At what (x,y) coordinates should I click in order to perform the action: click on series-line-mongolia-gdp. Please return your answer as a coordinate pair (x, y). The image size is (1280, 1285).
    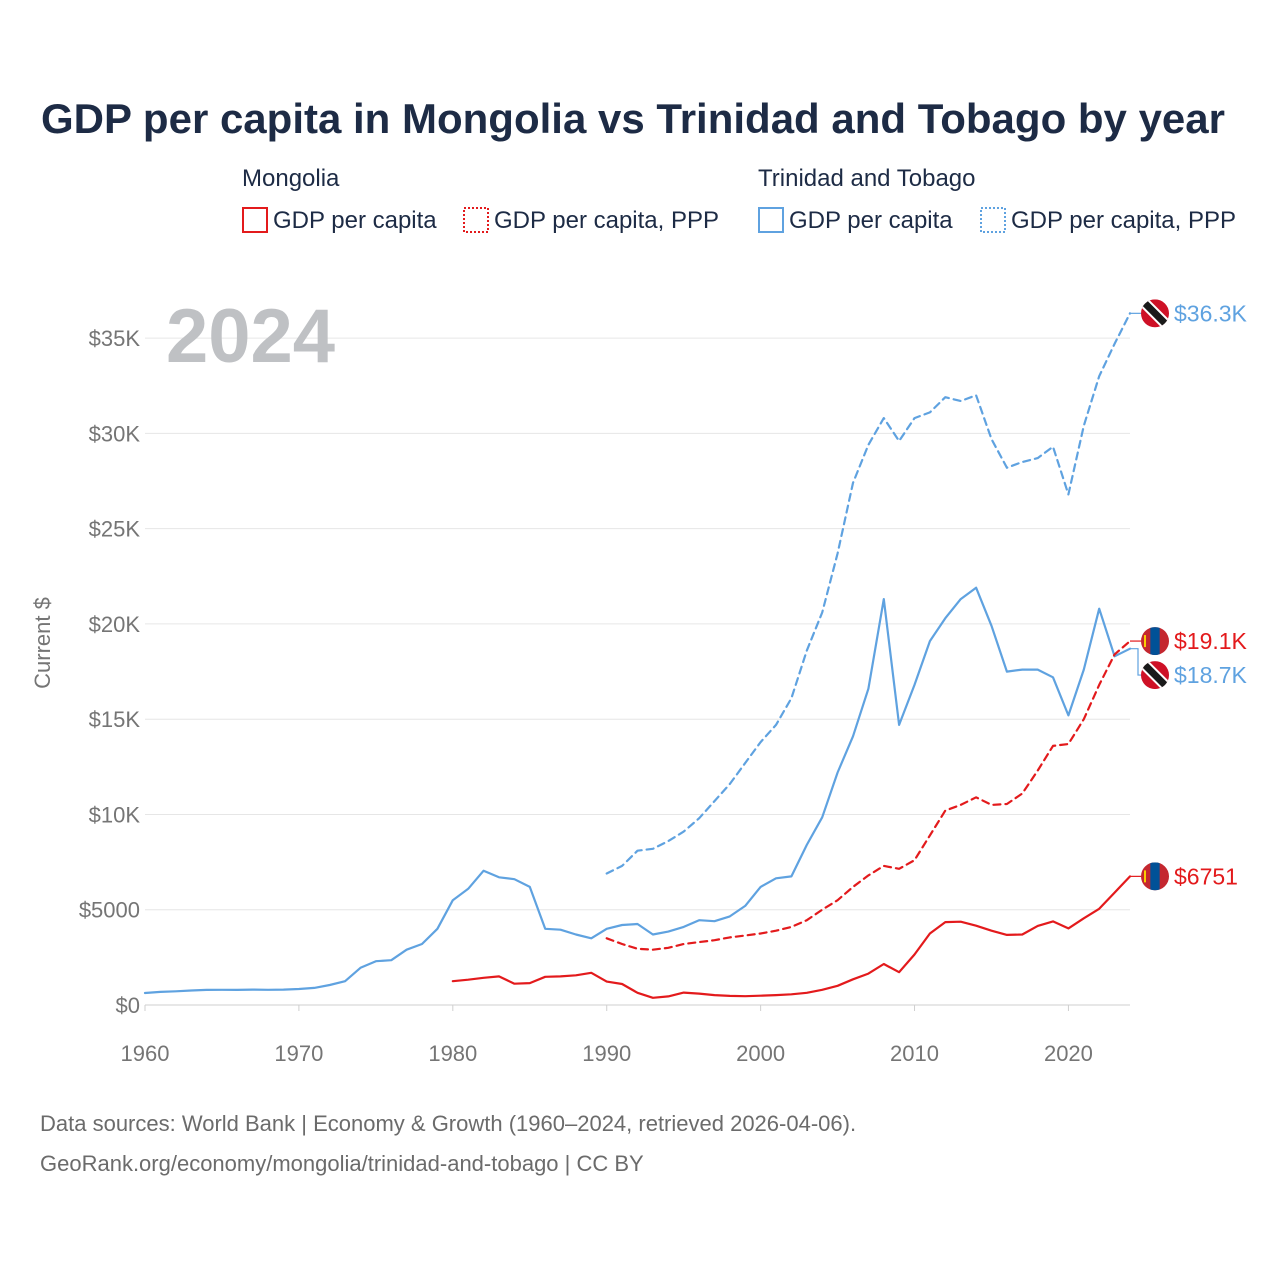
    Looking at the image, I should click on (791, 937).